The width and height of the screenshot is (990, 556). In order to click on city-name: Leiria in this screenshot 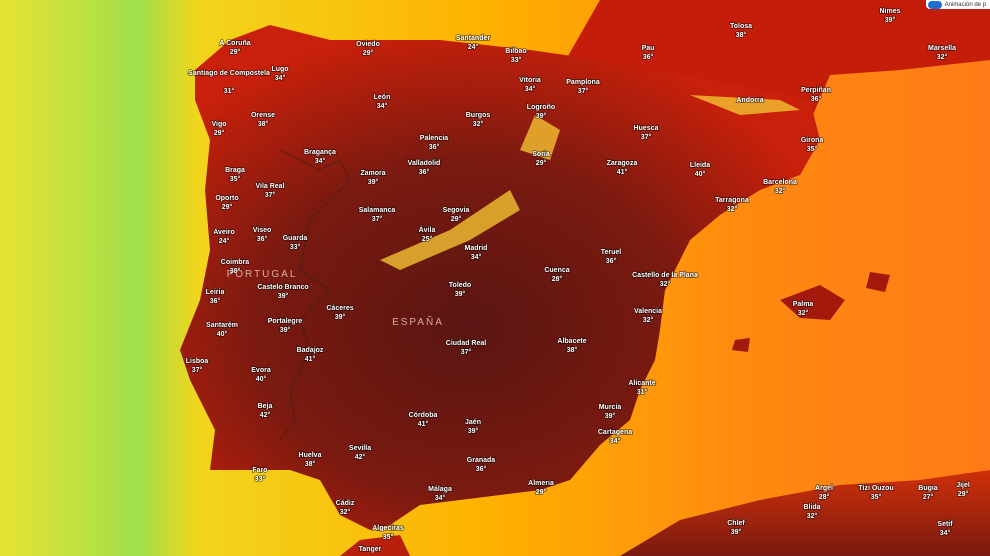, I will do `click(215, 292)`.